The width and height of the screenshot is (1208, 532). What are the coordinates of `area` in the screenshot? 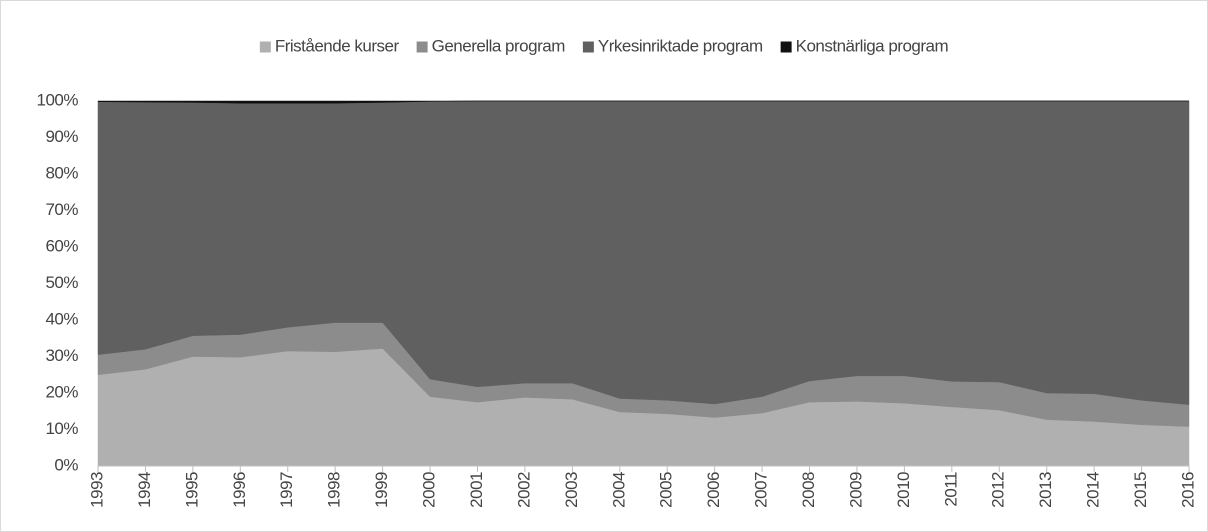 It's located at (643, 102).